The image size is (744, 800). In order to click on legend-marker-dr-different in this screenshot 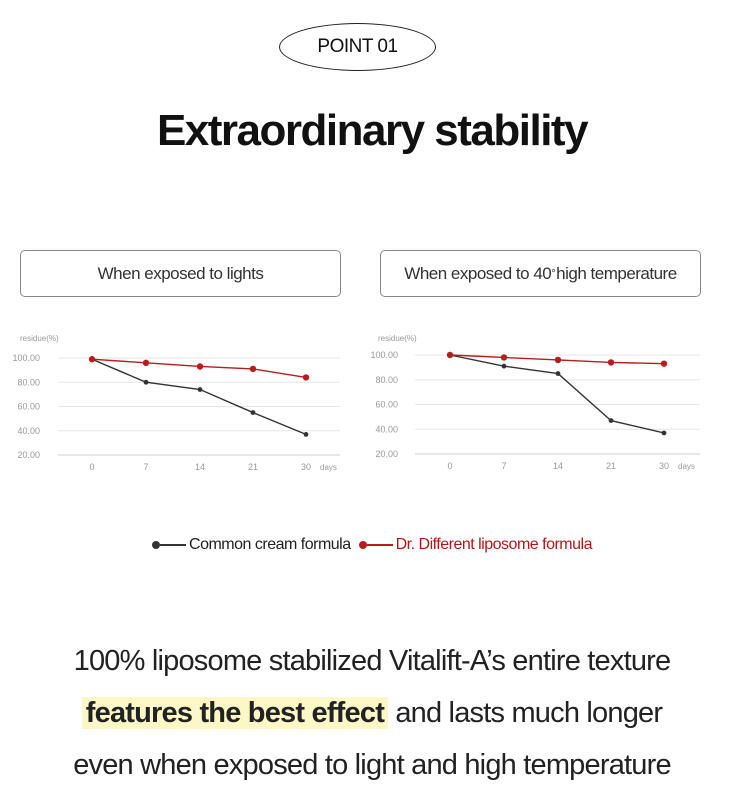, I will do `click(375, 545)`.